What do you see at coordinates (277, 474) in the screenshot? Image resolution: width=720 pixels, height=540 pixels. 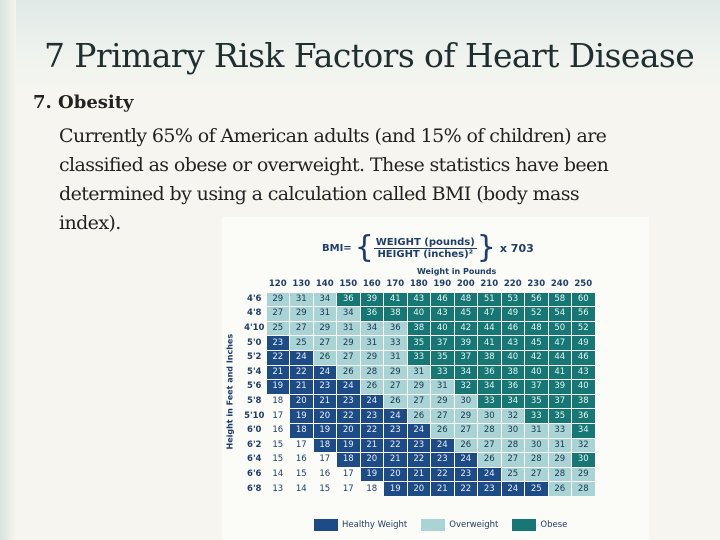 I see `bmi-cell: 14` at bounding box center [277, 474].